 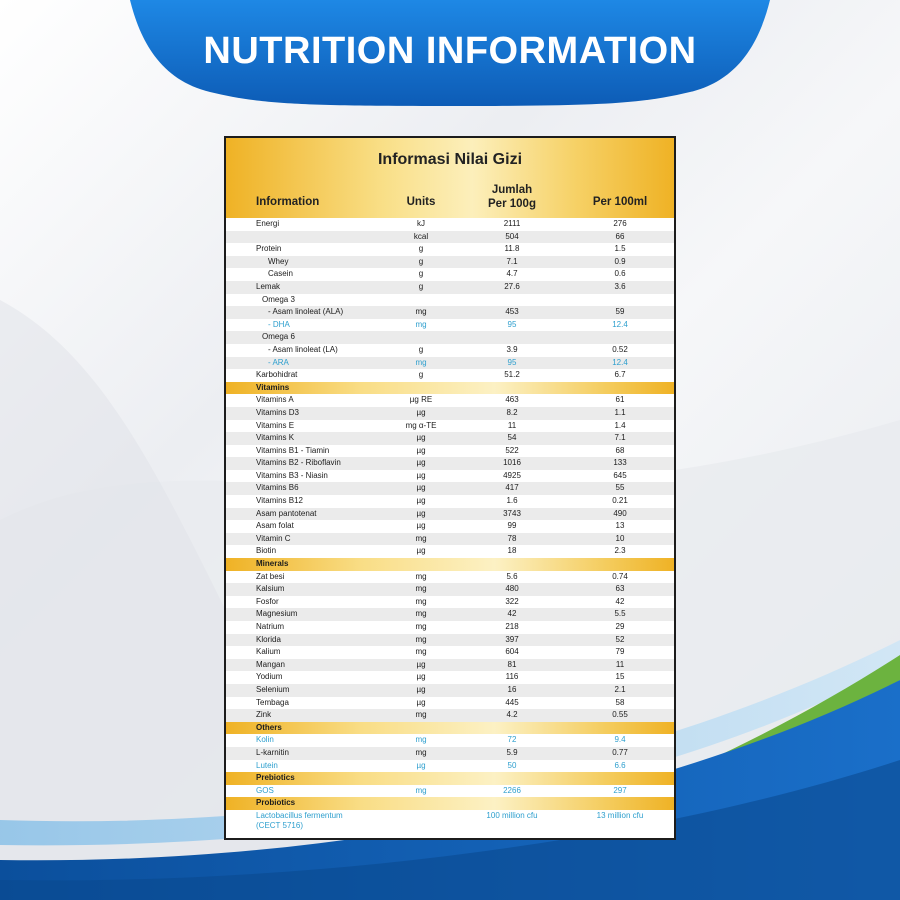 What do you see at coordinates (620, 349) in the screenshot?
I see `row-per100ml: 0.52` at bounding box center [620, 349].